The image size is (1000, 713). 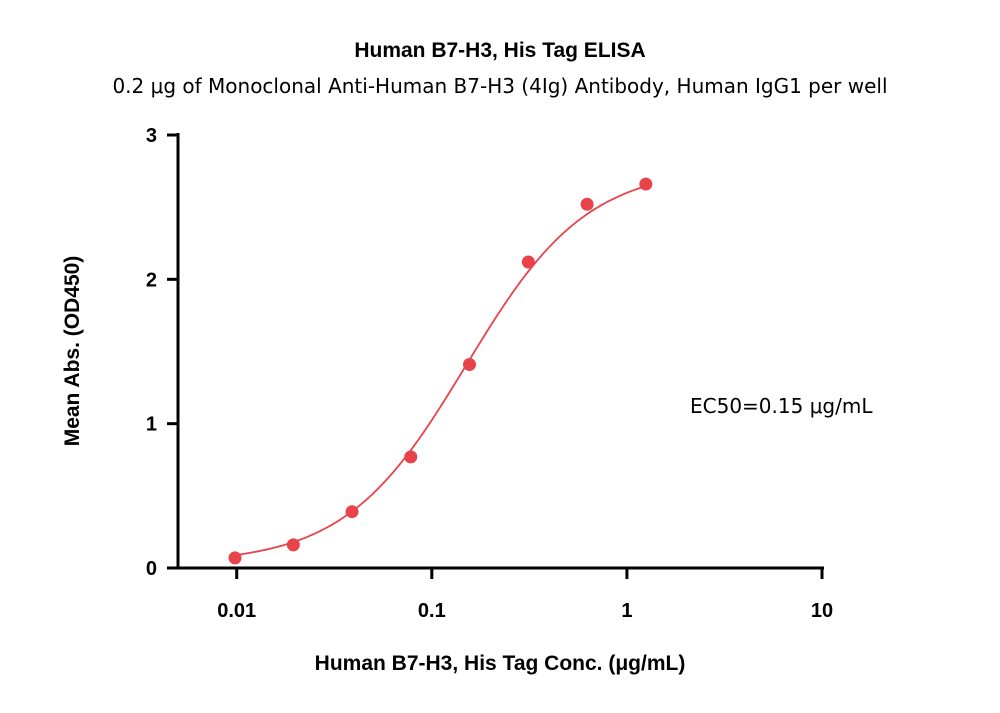 What do you see at coordinates (500, 663) in the screenshot?
I see `x-axis-label: Human B7-H3, His Tag Conc. (μg/mL)` at bounding box center [500, 663].